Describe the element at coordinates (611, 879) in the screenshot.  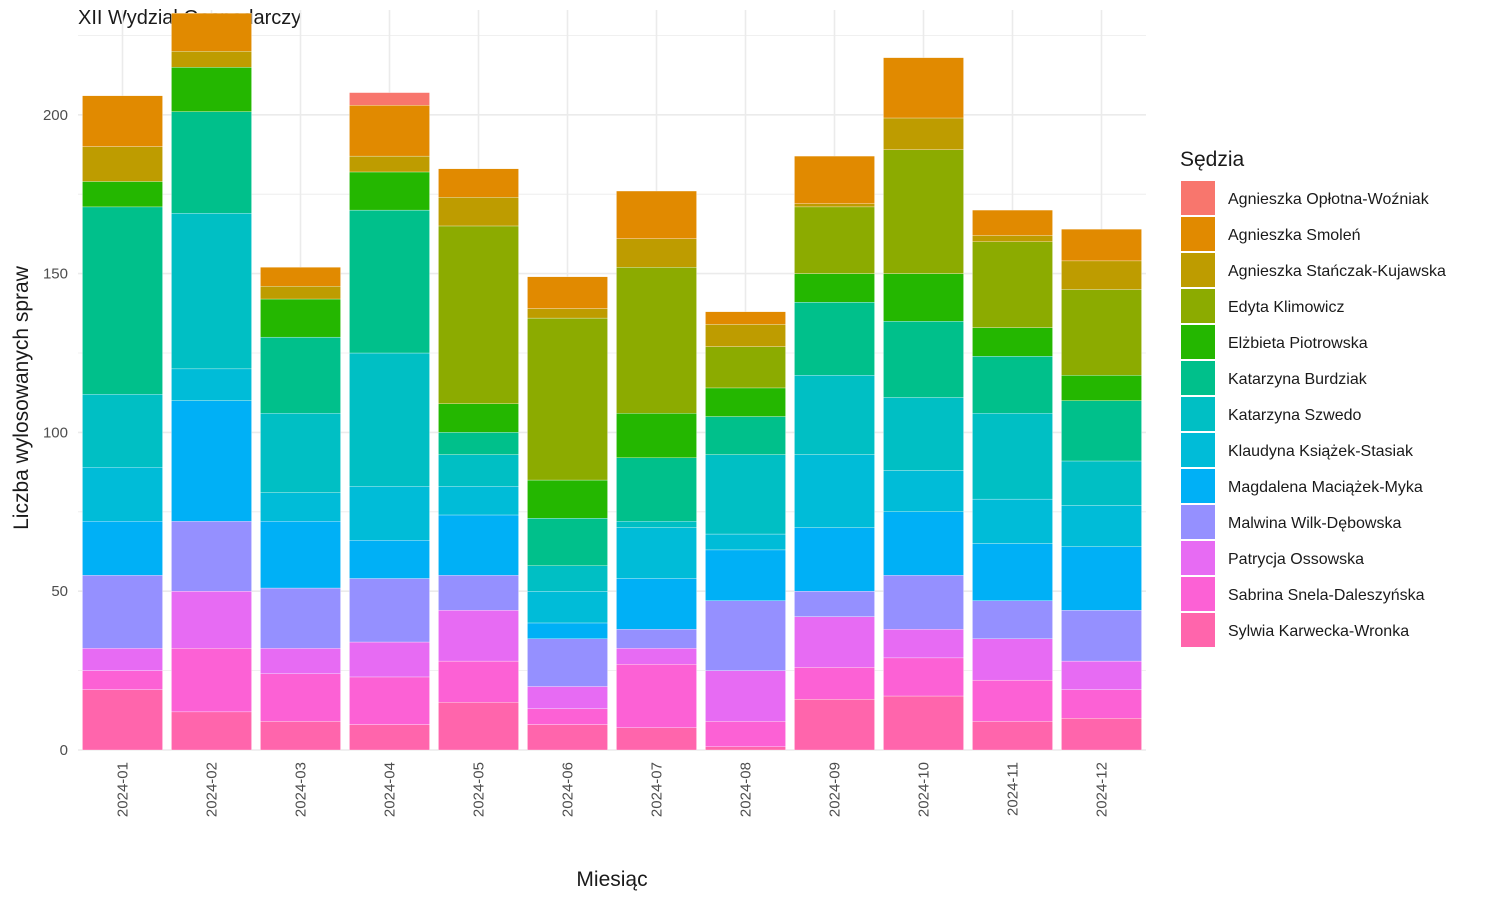
I see `x-axis-title: Miesiąc` at that location.